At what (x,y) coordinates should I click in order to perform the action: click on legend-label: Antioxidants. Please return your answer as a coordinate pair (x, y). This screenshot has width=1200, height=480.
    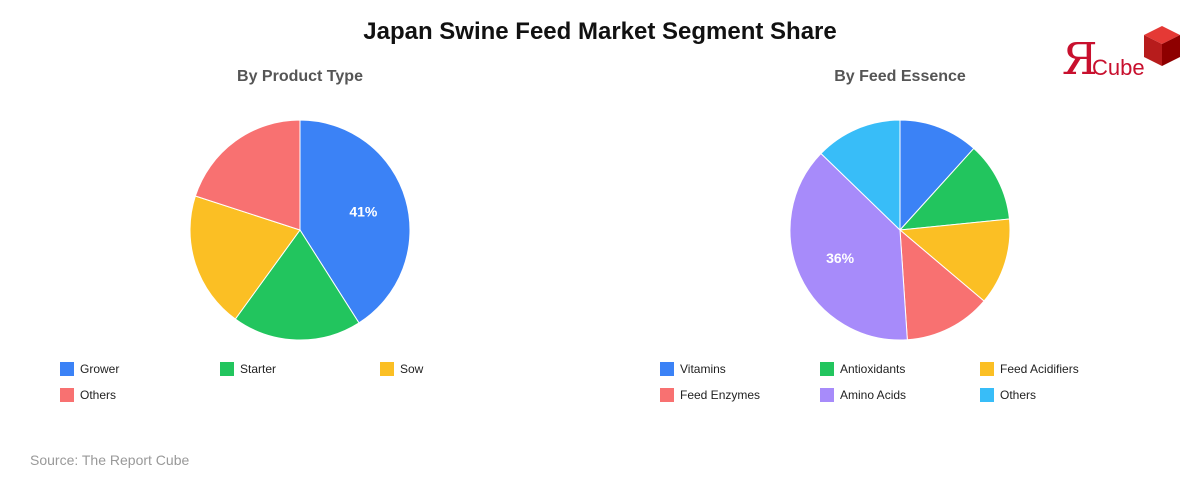
    Looking at the image, I should click on (873, 369).